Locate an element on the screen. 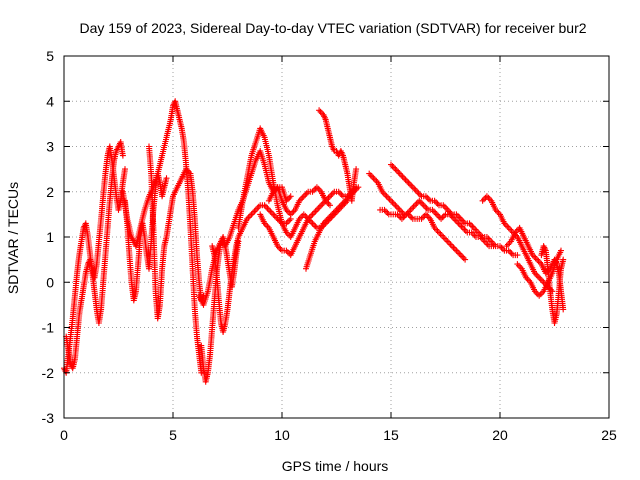 The image size is (640, 480). y-tick-label: -1 is located at coordinates (48, 328).